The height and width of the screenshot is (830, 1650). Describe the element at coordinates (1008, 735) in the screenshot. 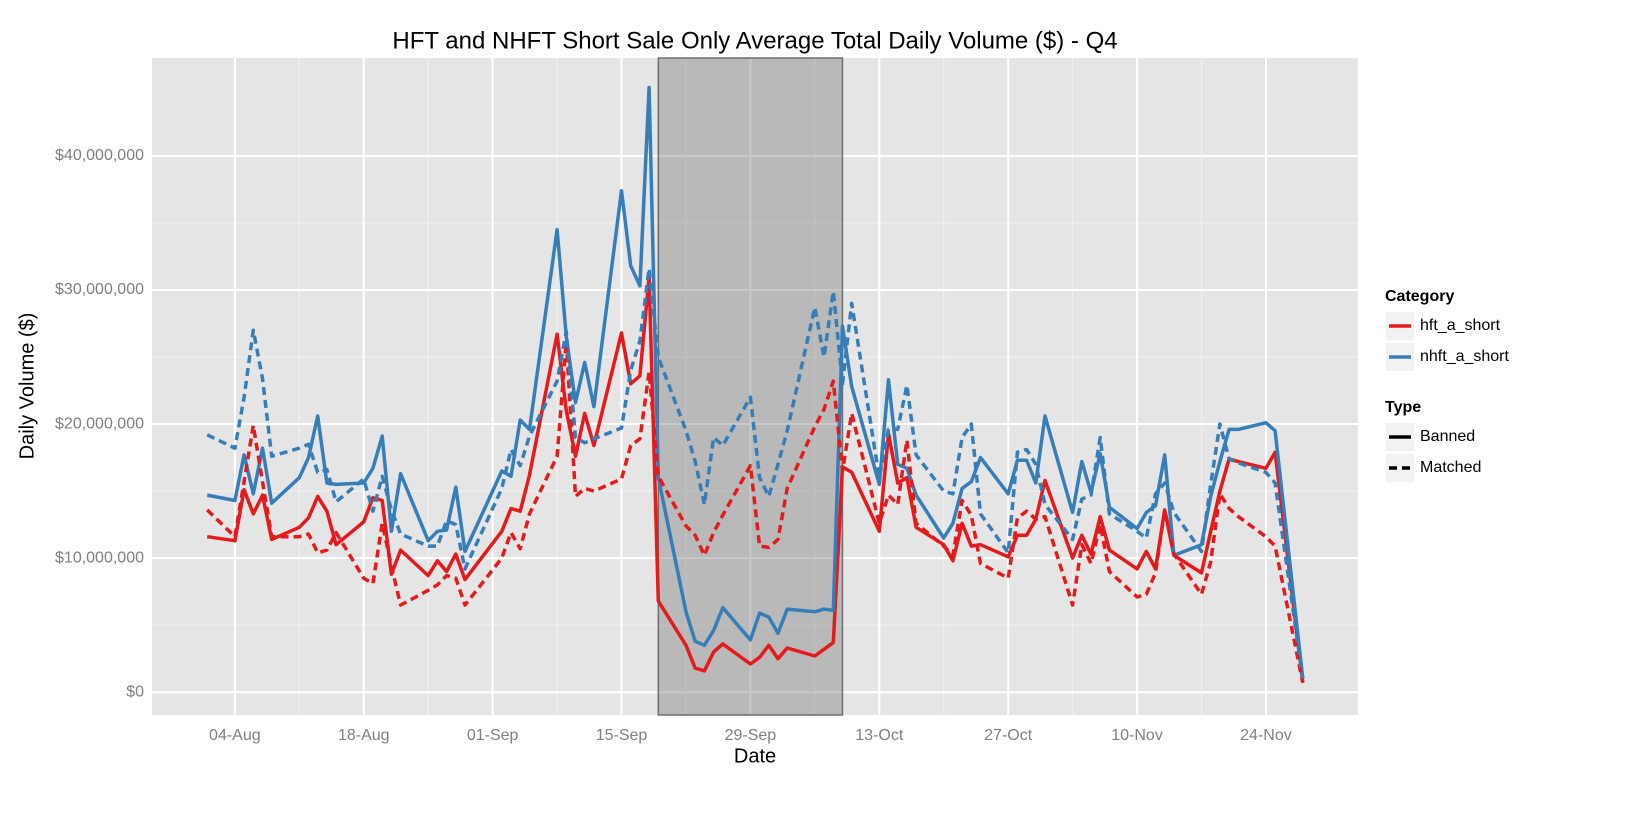

I see `x-tick-label: 27-Oct` at that location.